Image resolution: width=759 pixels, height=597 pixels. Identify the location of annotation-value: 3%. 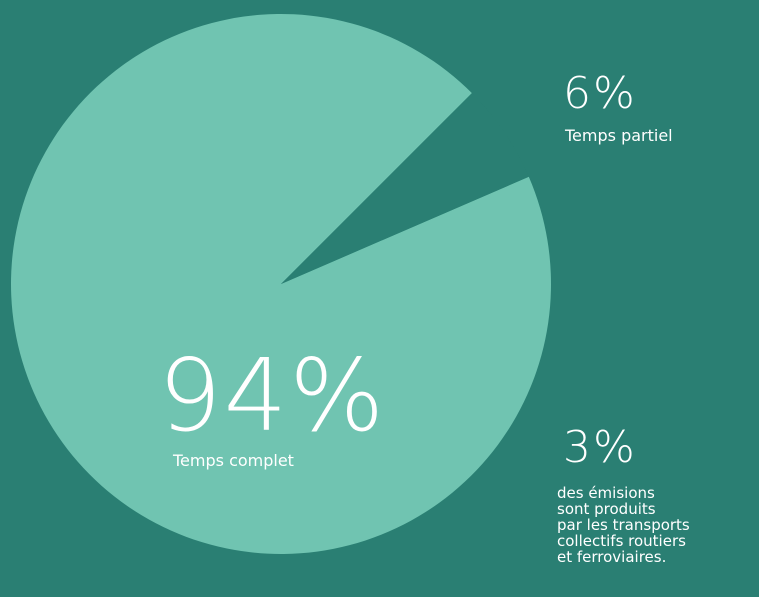
(600, 447).